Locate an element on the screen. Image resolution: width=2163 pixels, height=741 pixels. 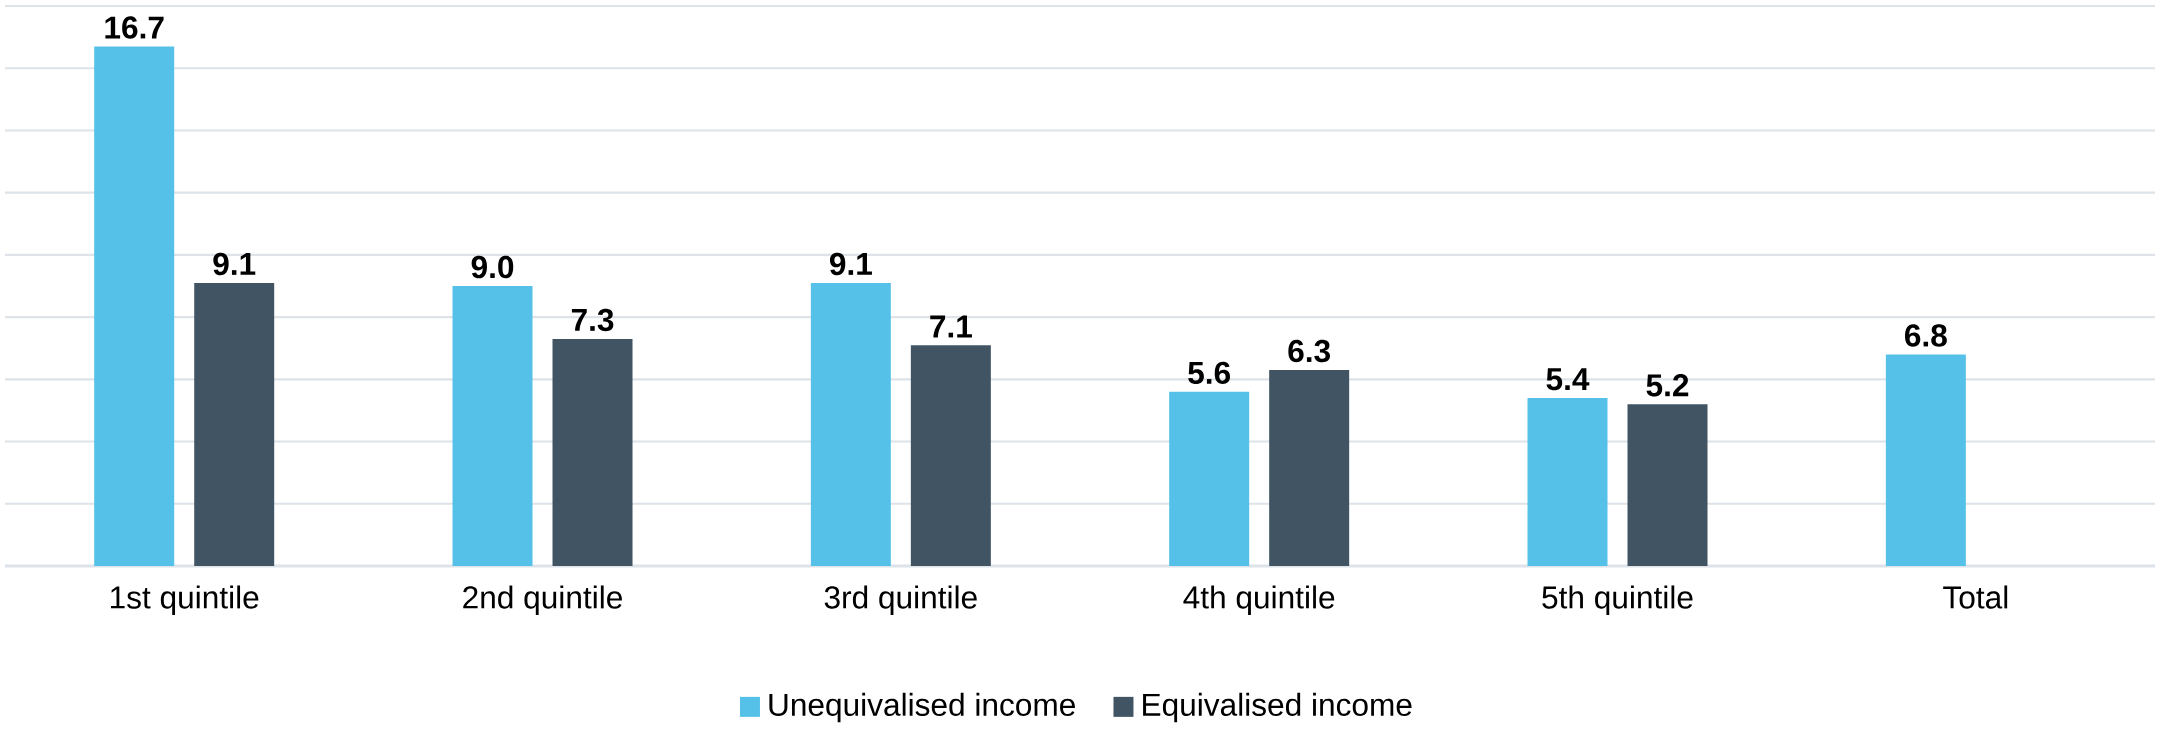
legend-label: Equivalised income is located at coordinates (1277, 707).